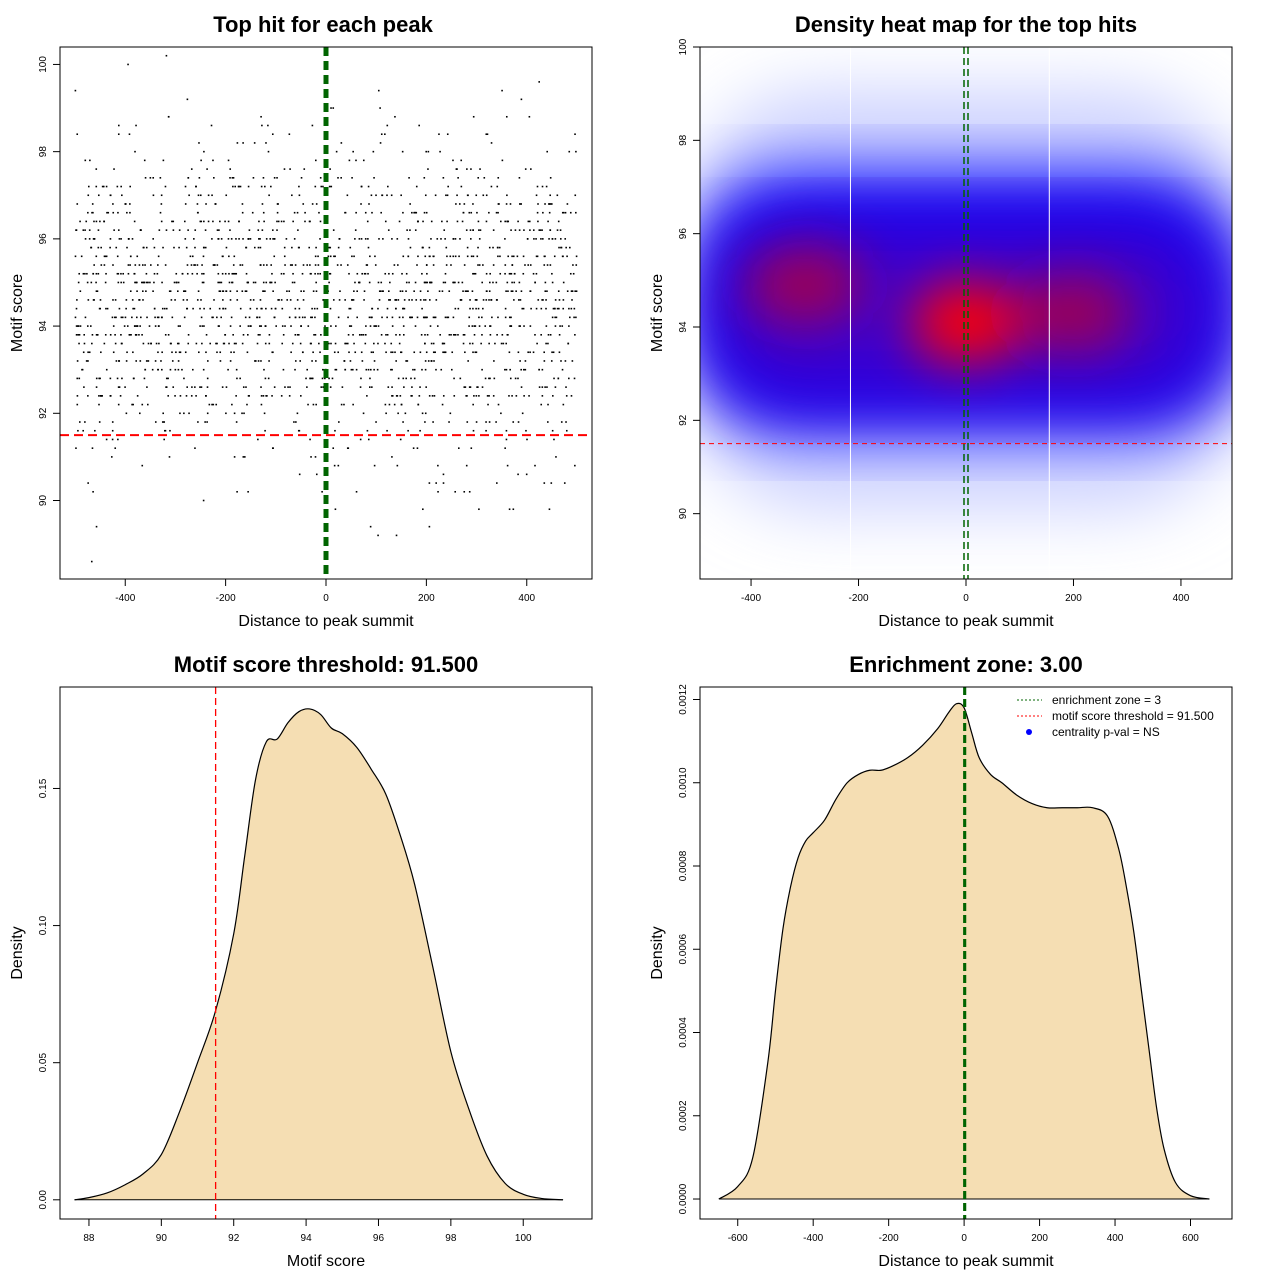  What do you see at coordinates (966, 598) in the screenshot?
I see `heatmap-x-tick-label: 0` at bounding box center [966, 598].